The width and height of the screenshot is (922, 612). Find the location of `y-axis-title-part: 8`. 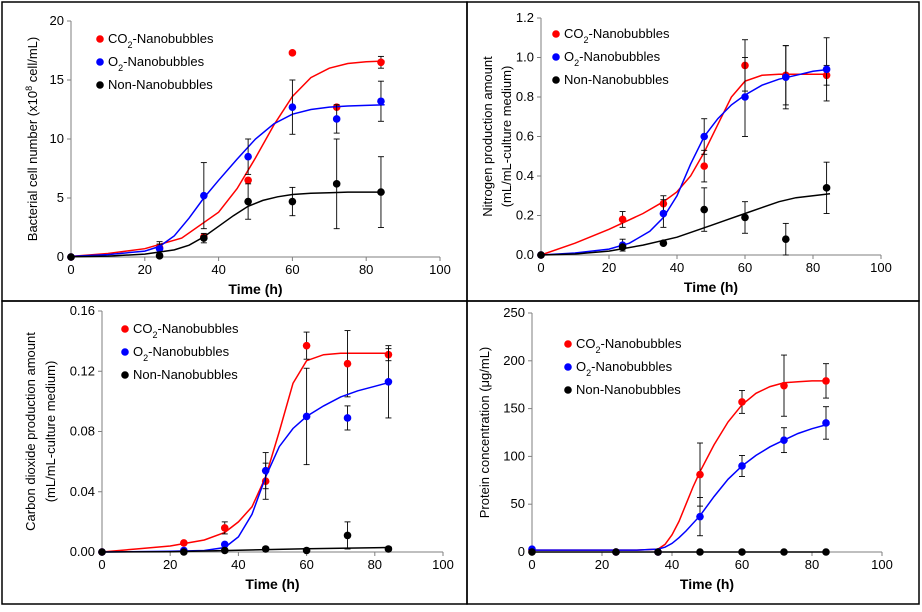

y-axis-title-part: 8 is located at coordinates (29, 88).